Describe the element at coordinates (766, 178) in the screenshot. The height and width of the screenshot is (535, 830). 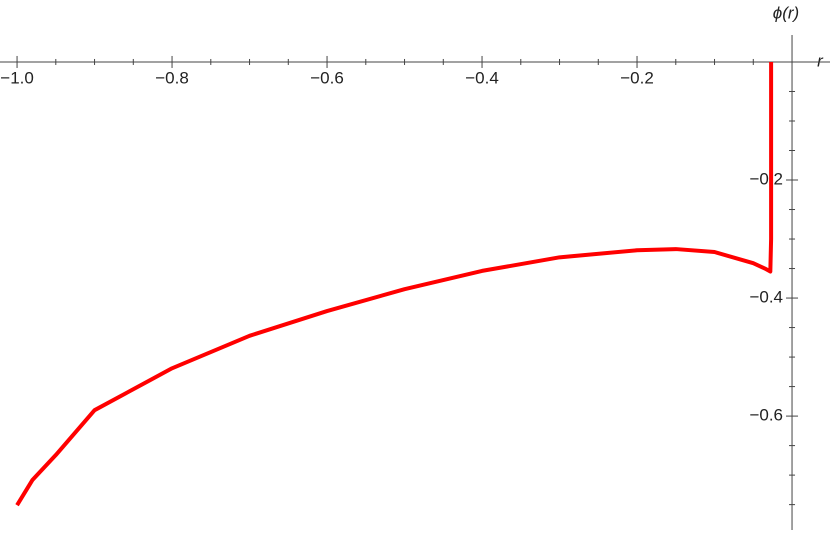
I see `y-tick-label: −0.2` at that location.